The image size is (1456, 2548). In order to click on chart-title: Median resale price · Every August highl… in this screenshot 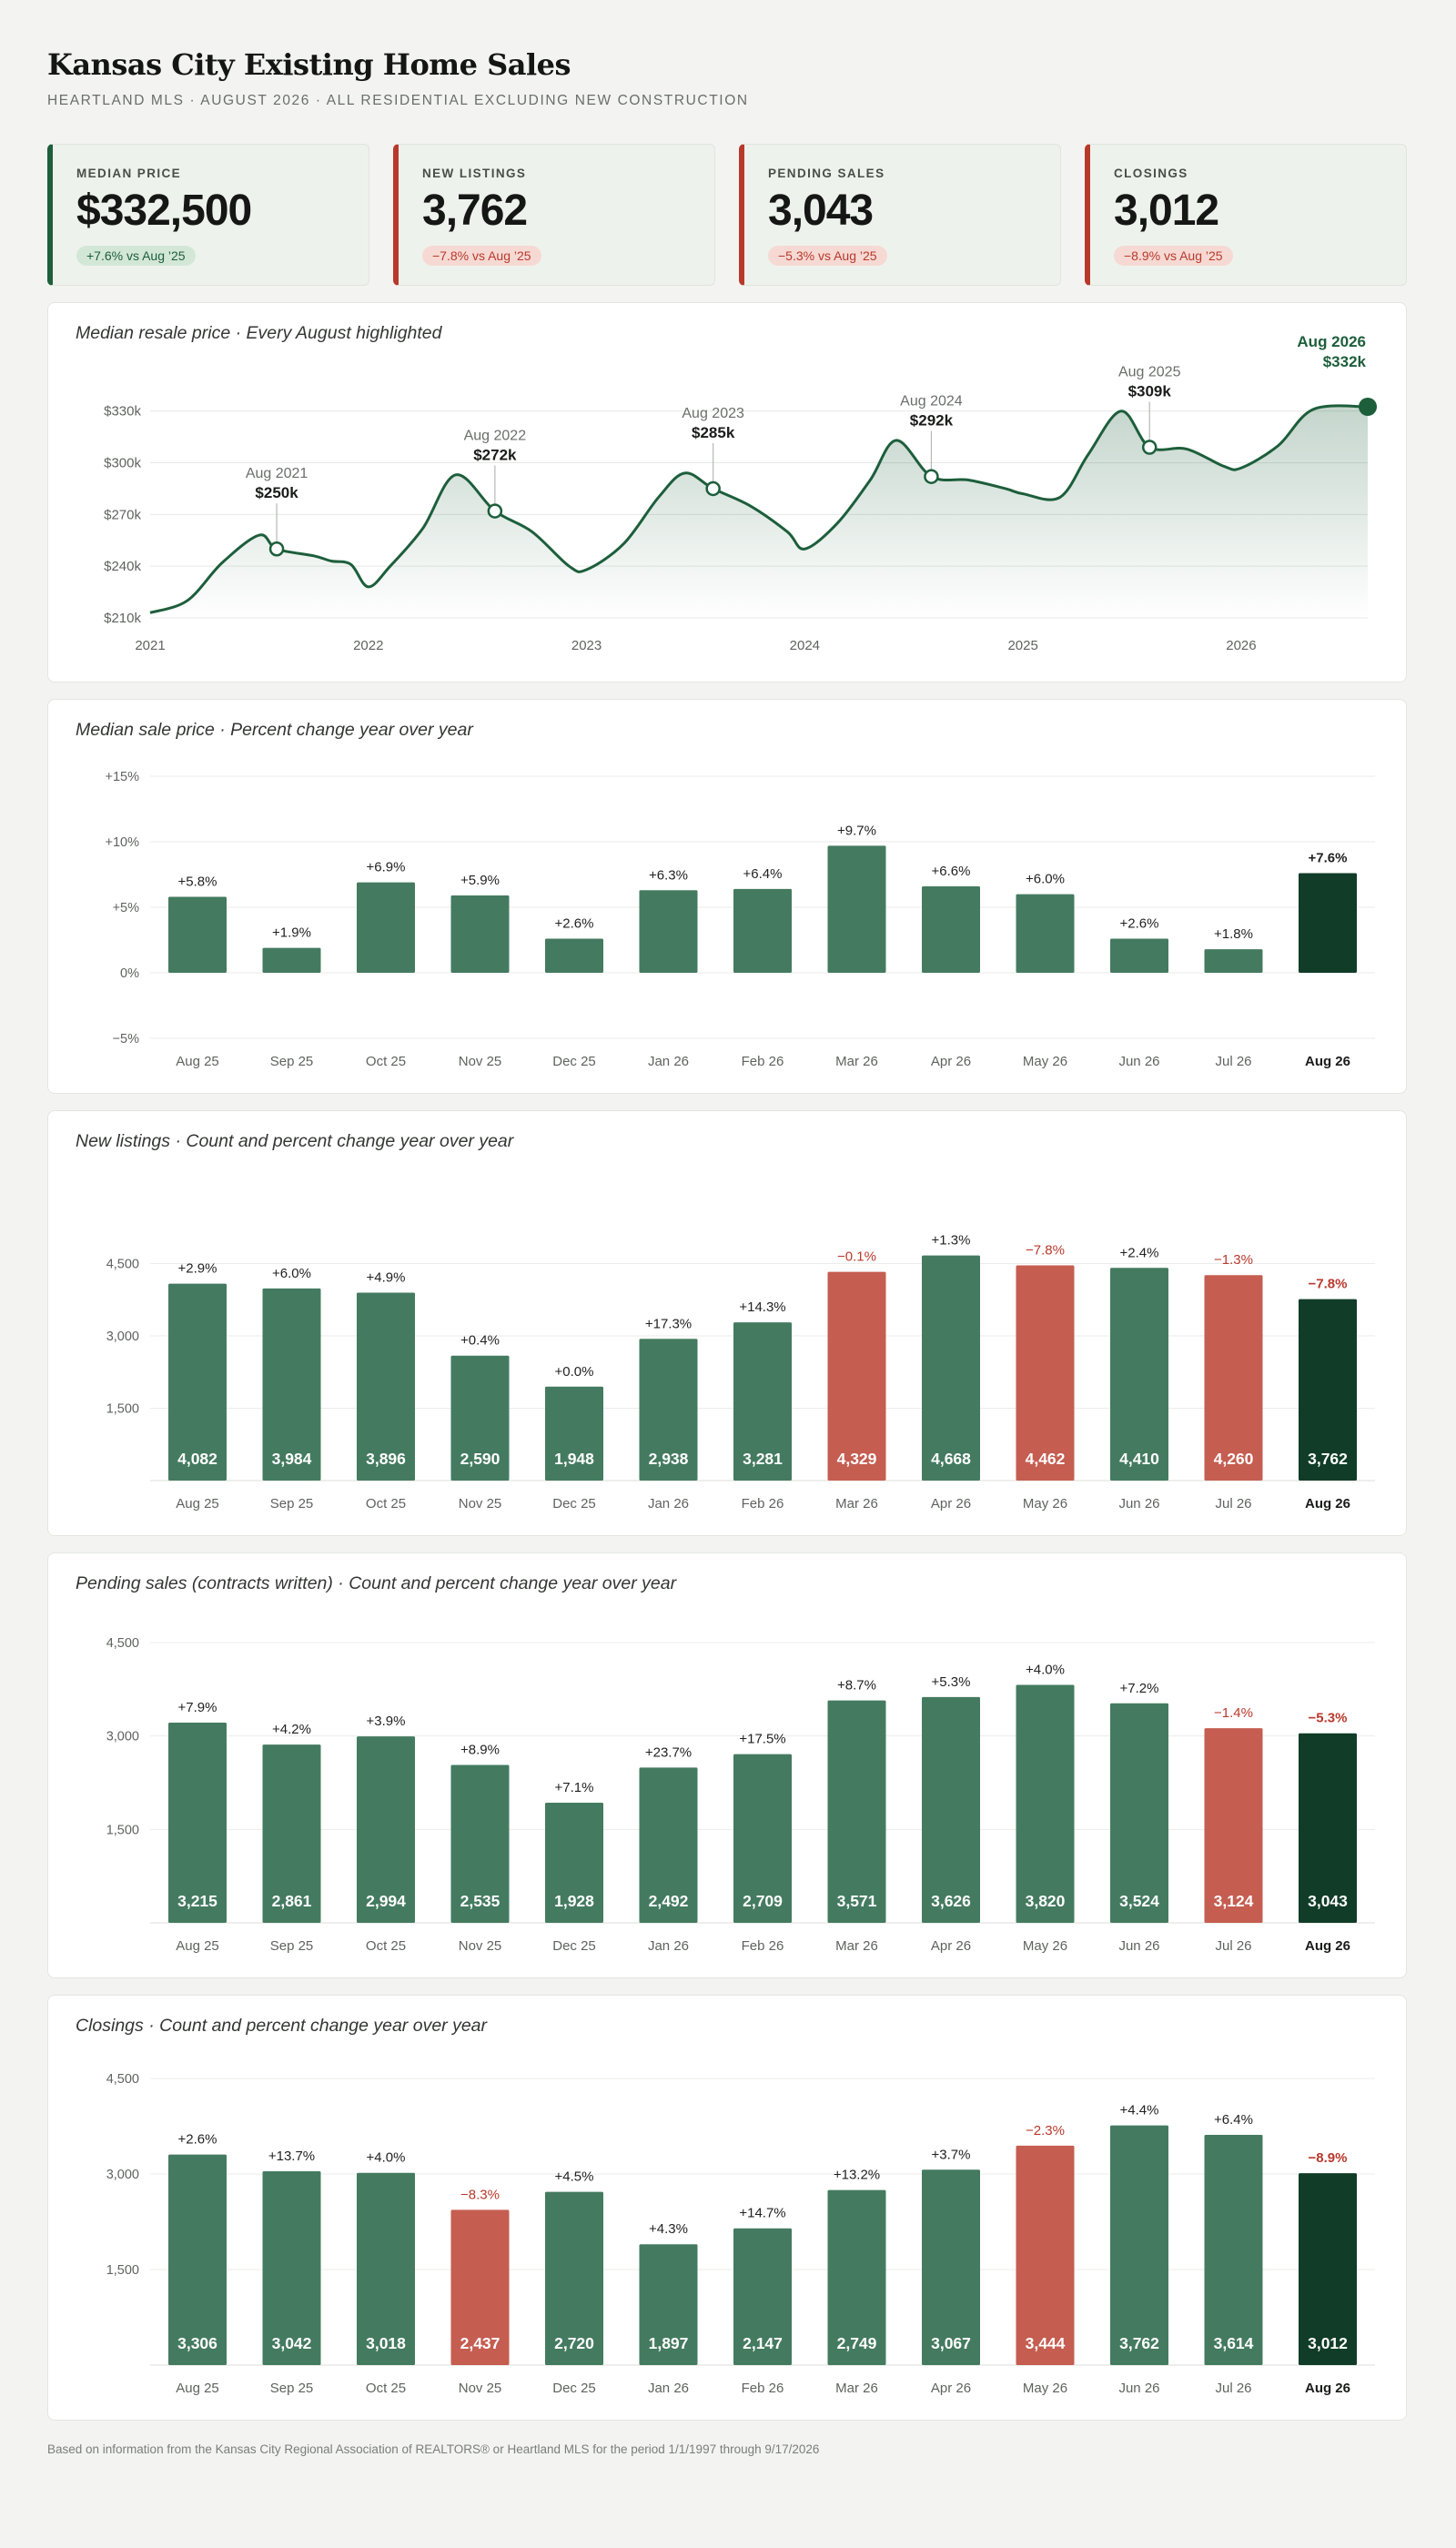, I will do `click(259, 333)`.